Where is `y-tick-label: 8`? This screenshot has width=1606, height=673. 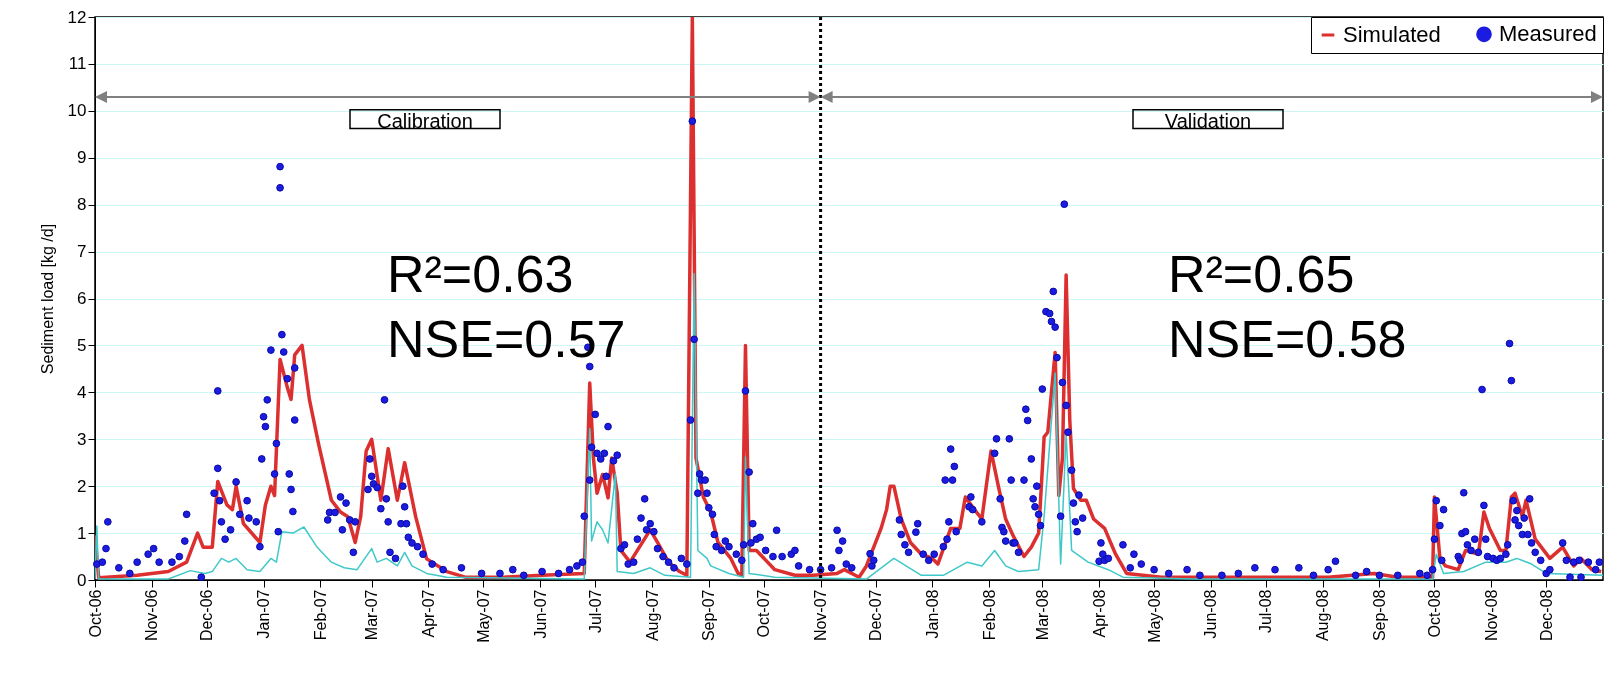 y-tick-label: 8 is located at coordinates (82, 205).